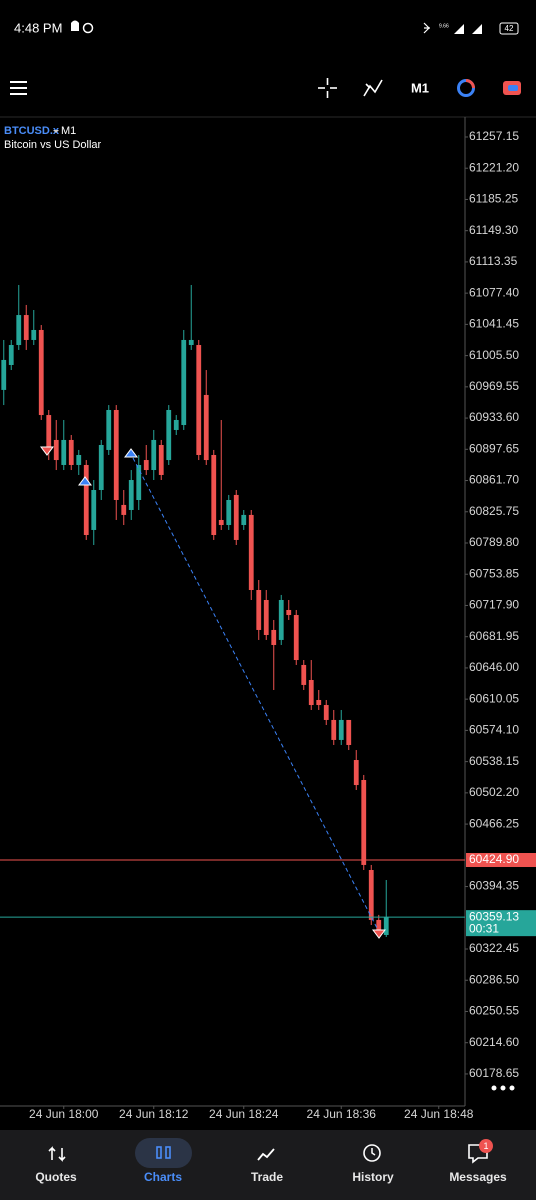 The height and width of the screenshot is (1200, 536). What do you see at coordinates (163, 1153) in the screenshot?
I see `nav-active-pill` at bounding box center [163, 1153].